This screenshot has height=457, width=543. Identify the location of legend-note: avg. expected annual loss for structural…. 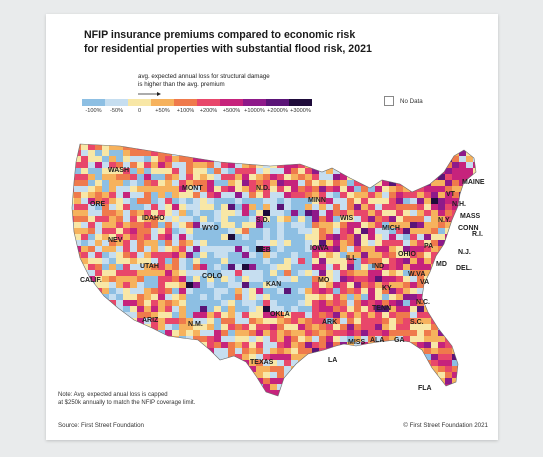
(204, 80).